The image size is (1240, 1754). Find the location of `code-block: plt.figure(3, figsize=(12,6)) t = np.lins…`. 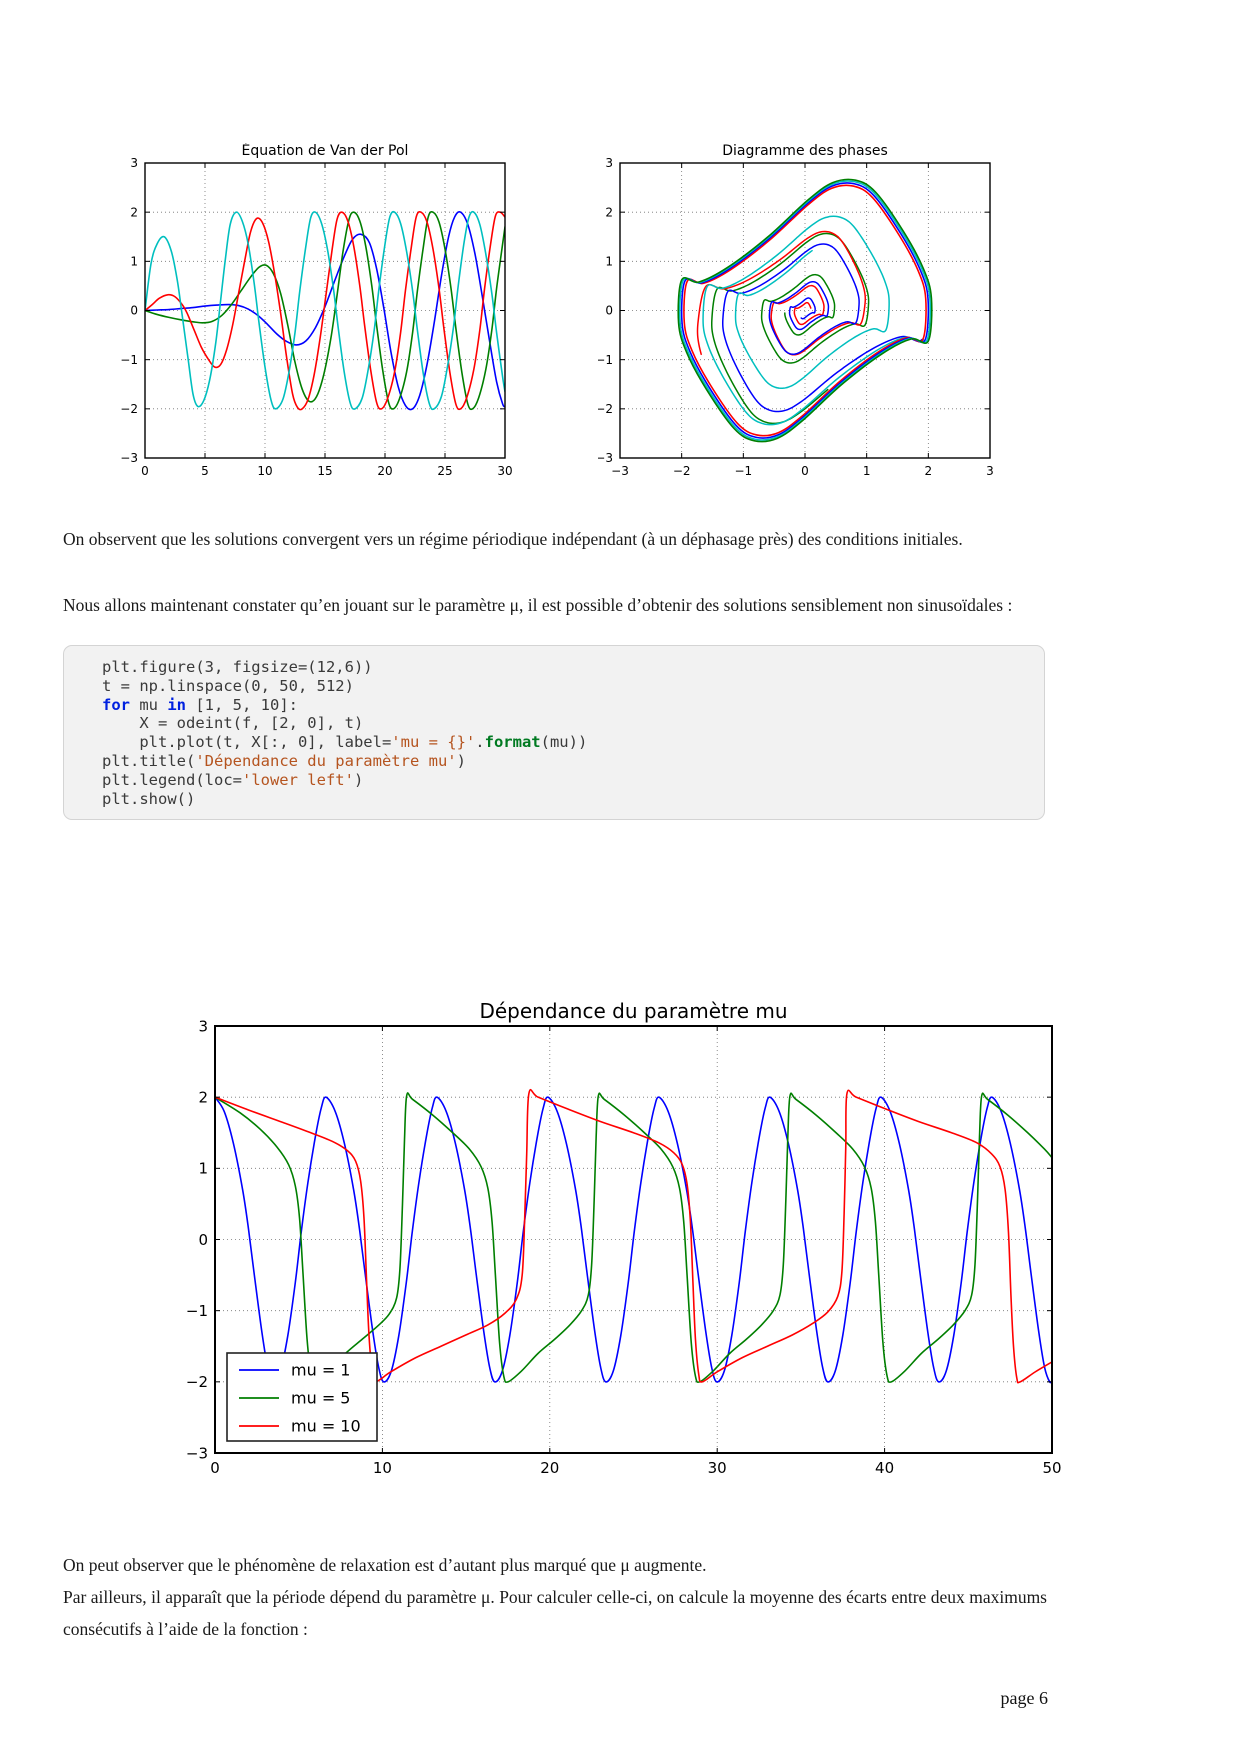

code-block: plt.figure(3, figsize=(12,6)) t = np.lins… is located at coordinates (554, 732).